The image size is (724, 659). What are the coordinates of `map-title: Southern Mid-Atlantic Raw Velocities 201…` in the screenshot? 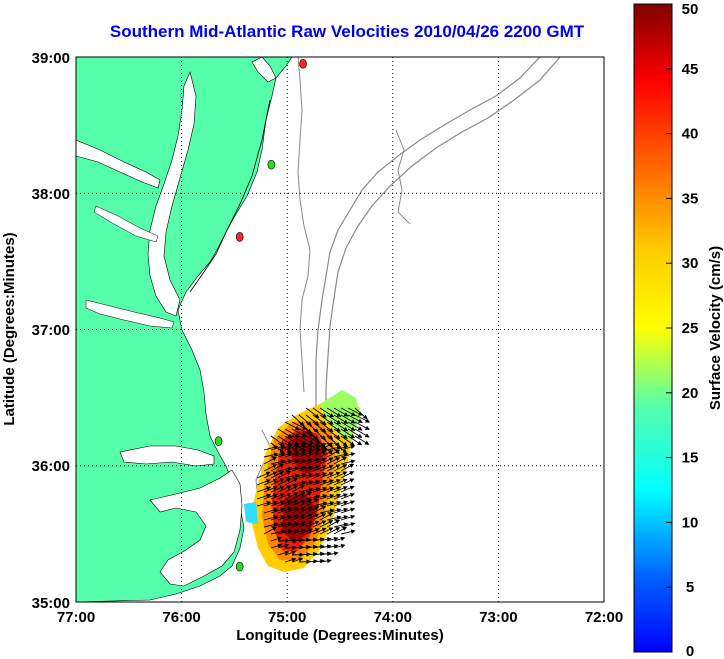 It's located at (347, 31).